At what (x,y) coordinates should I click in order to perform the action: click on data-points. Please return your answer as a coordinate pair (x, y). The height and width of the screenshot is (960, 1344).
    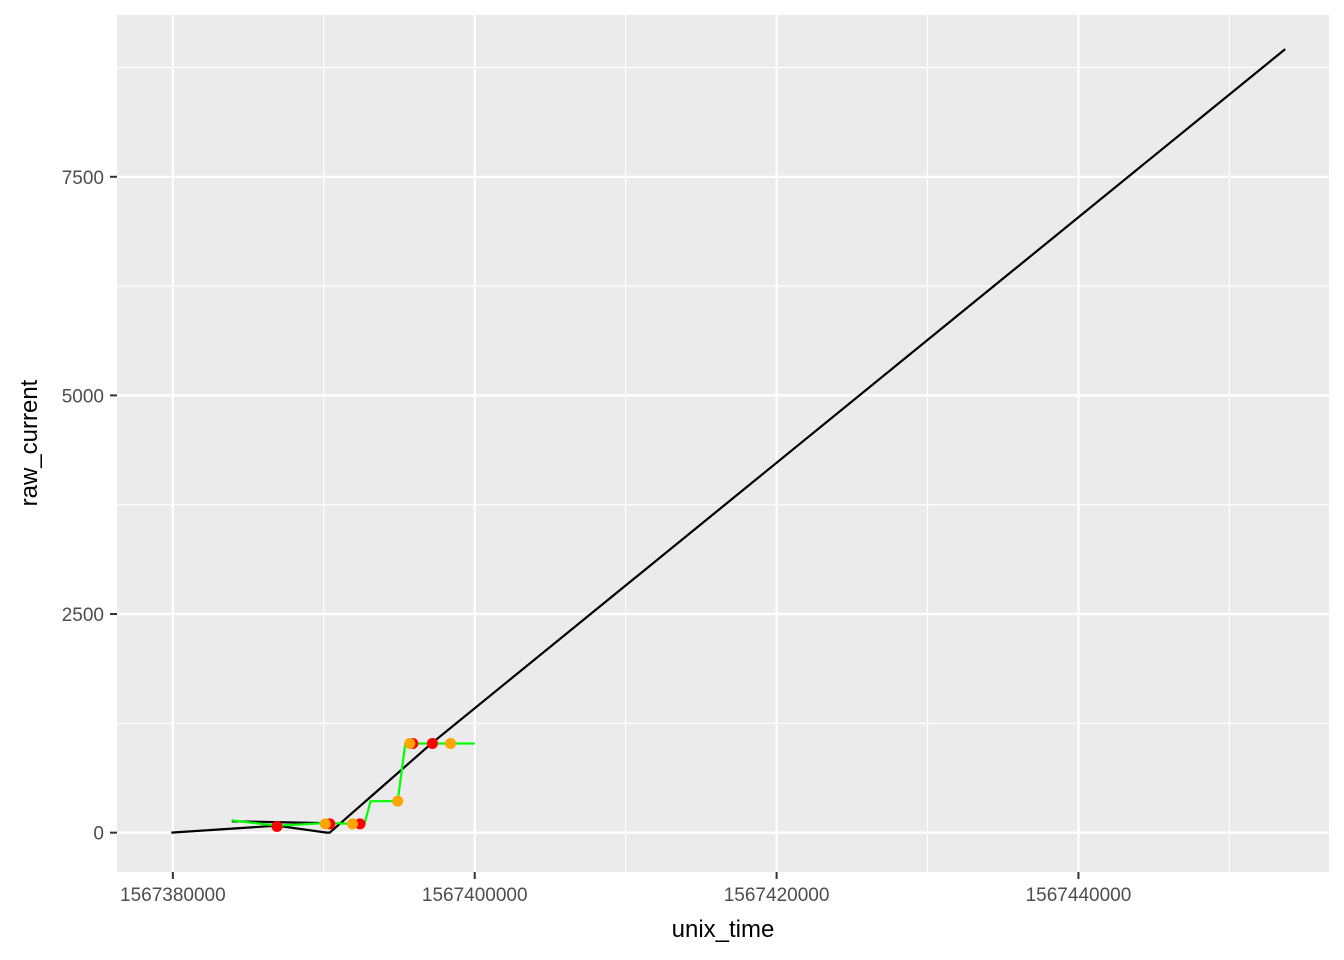
    Looking at the image, I should click on (364, 785).